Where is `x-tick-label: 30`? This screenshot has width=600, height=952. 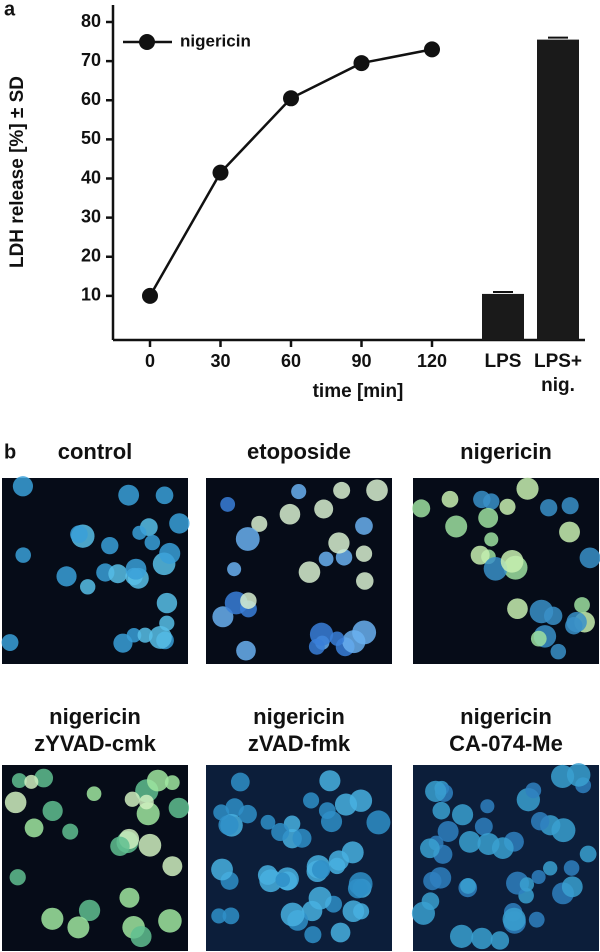 x-tick-label: 30 is located at coordinates (220, 361).